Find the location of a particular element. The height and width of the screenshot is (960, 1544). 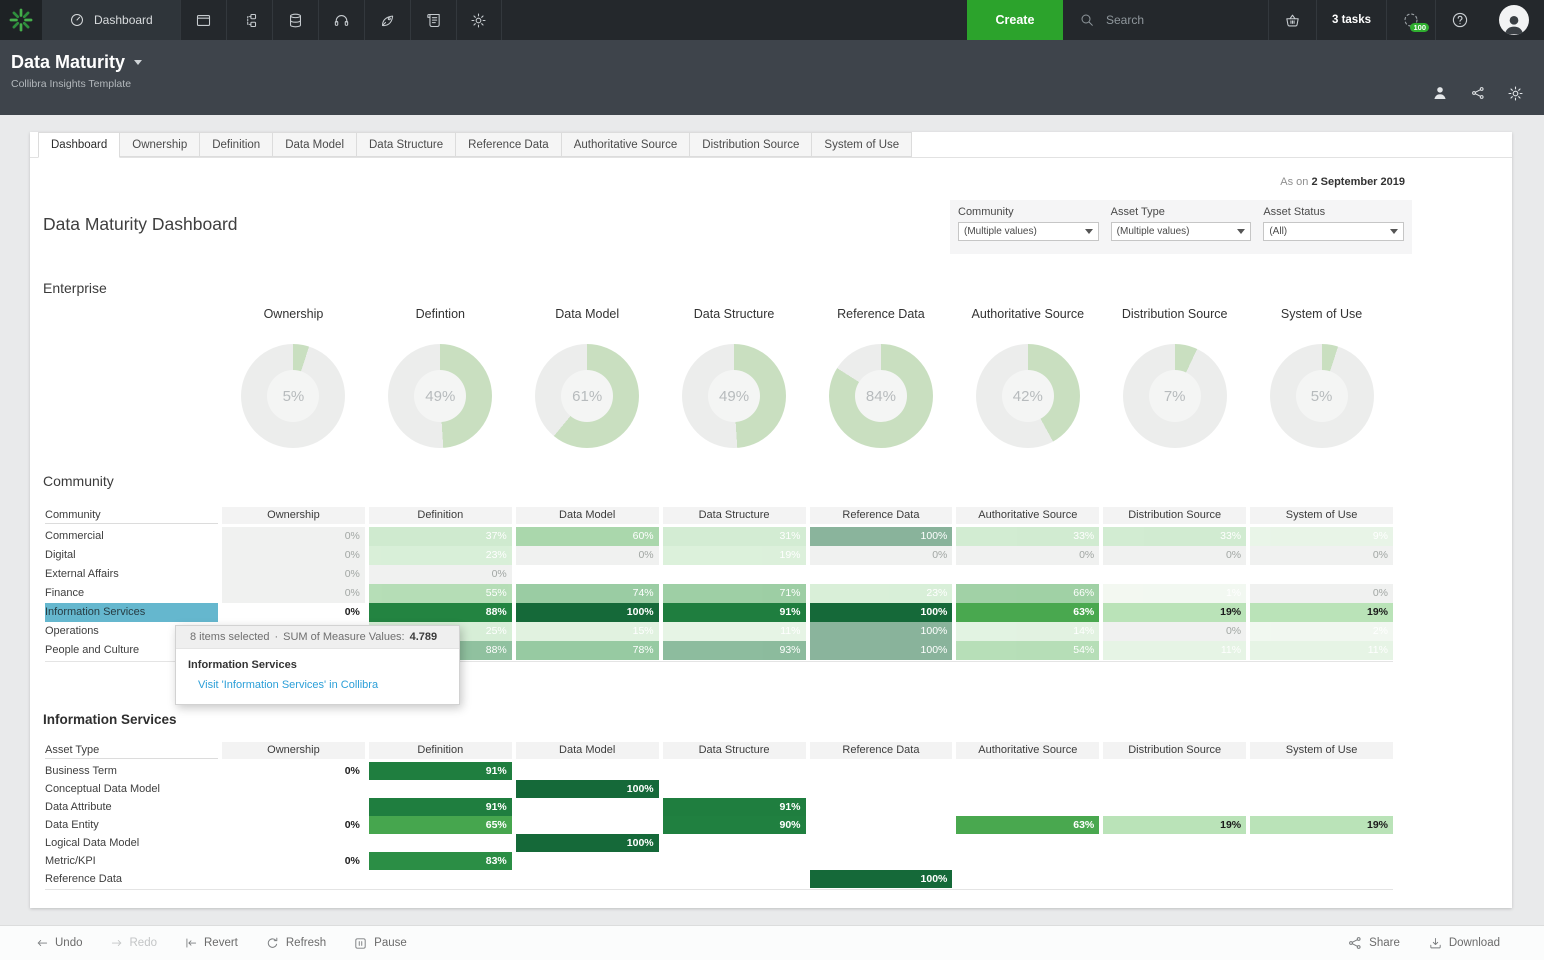

heat-cell: 1% is located at coordinates (1175, 593).